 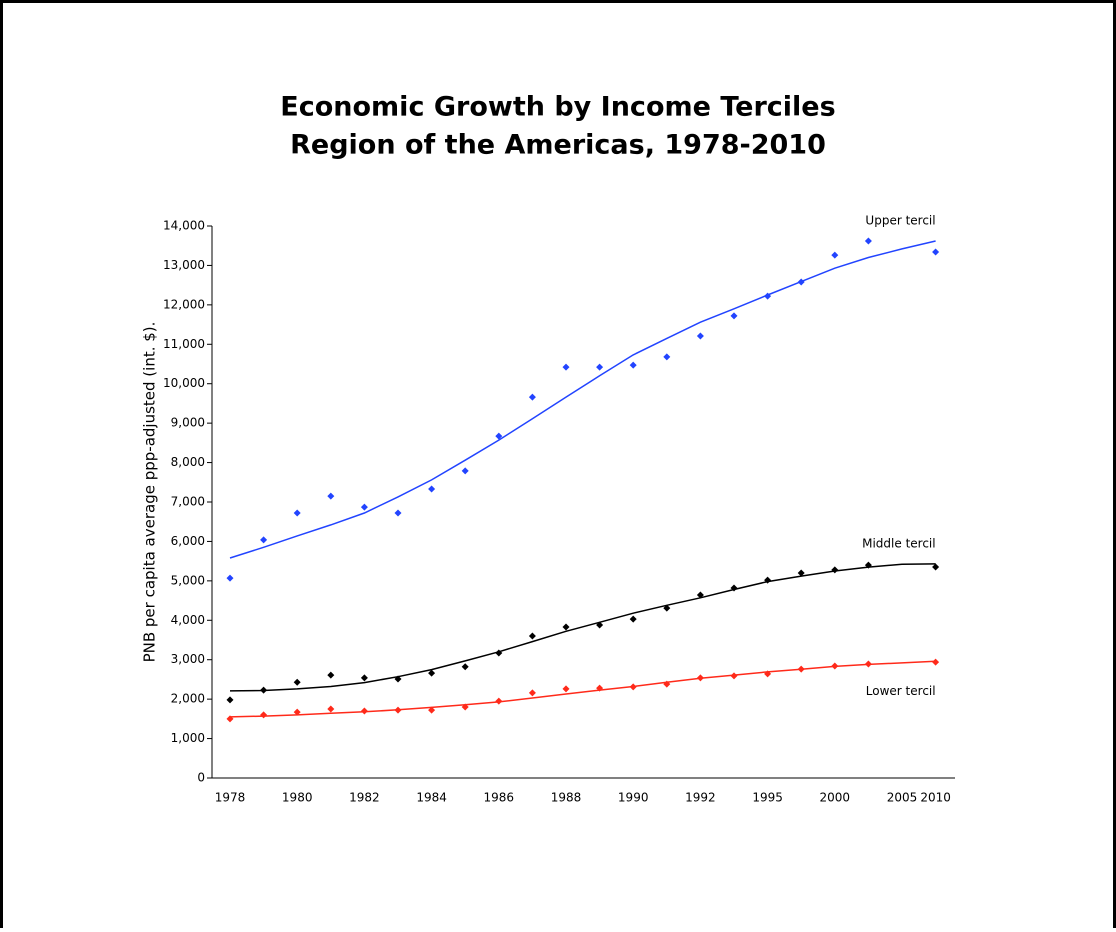 What do you see at coordinates (901, 691) in the screenshot?
I see `series-label: Lower tercil` at bounding box center [901, 691].